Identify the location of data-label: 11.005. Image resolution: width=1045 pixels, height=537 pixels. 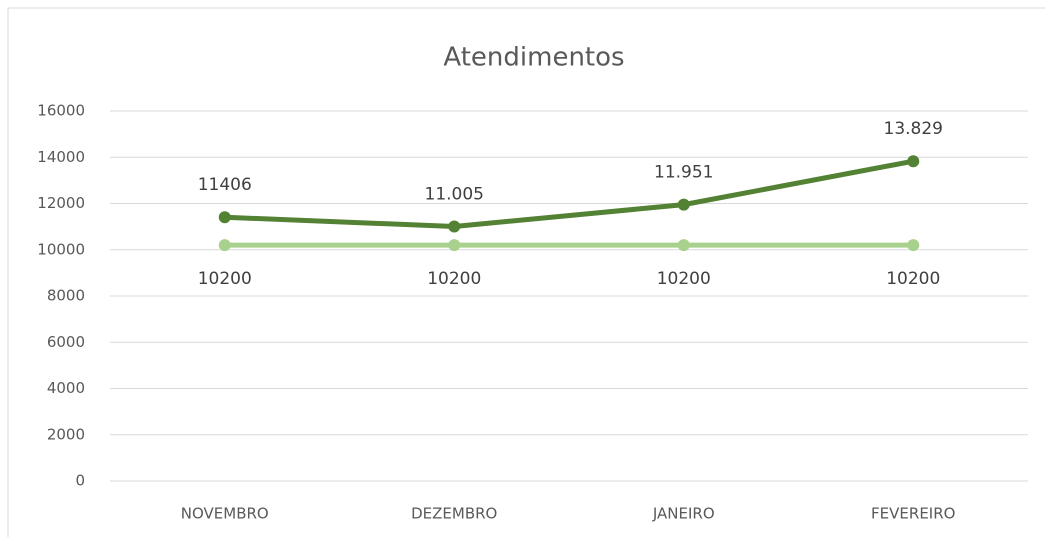
(454, 195).